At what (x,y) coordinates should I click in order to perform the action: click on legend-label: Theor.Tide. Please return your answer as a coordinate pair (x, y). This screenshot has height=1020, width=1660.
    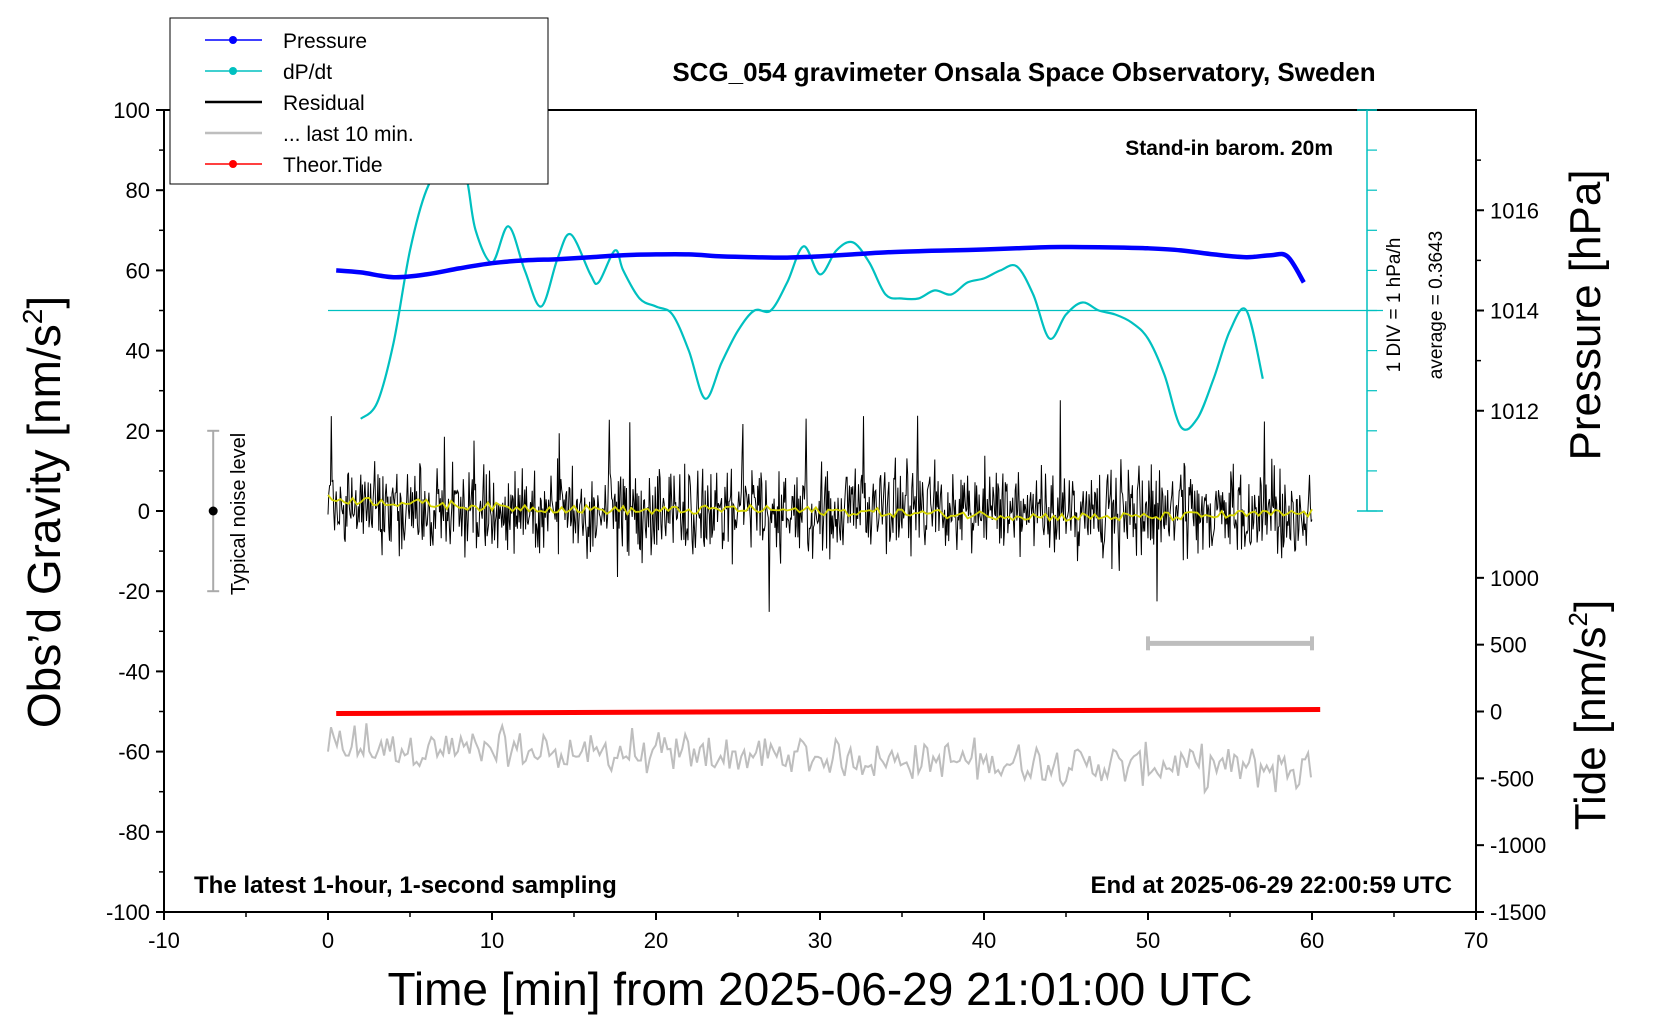
    Looking at the image, I should click on (333, 165).